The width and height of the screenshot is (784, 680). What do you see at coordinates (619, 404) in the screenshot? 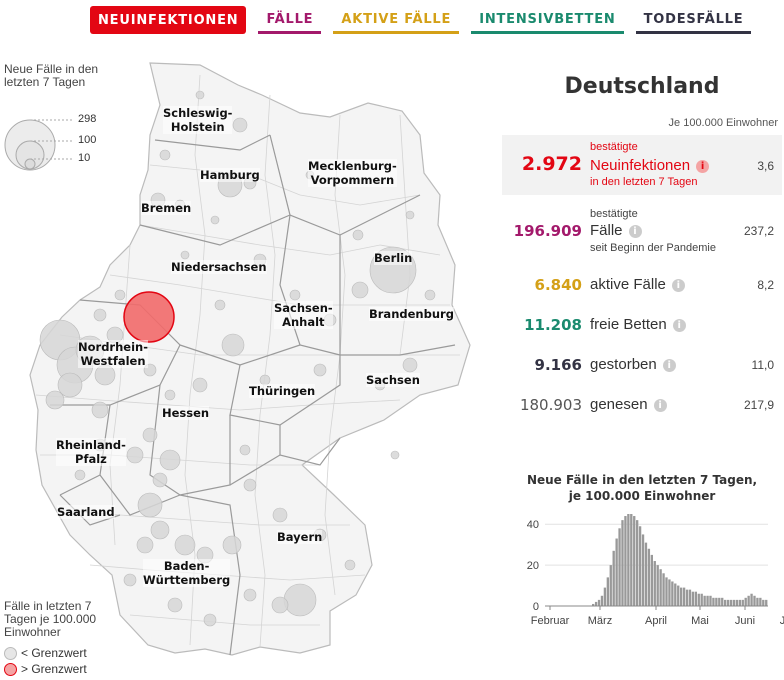
I see `stat-label-text: genesen` at bounding box center [619, 404].